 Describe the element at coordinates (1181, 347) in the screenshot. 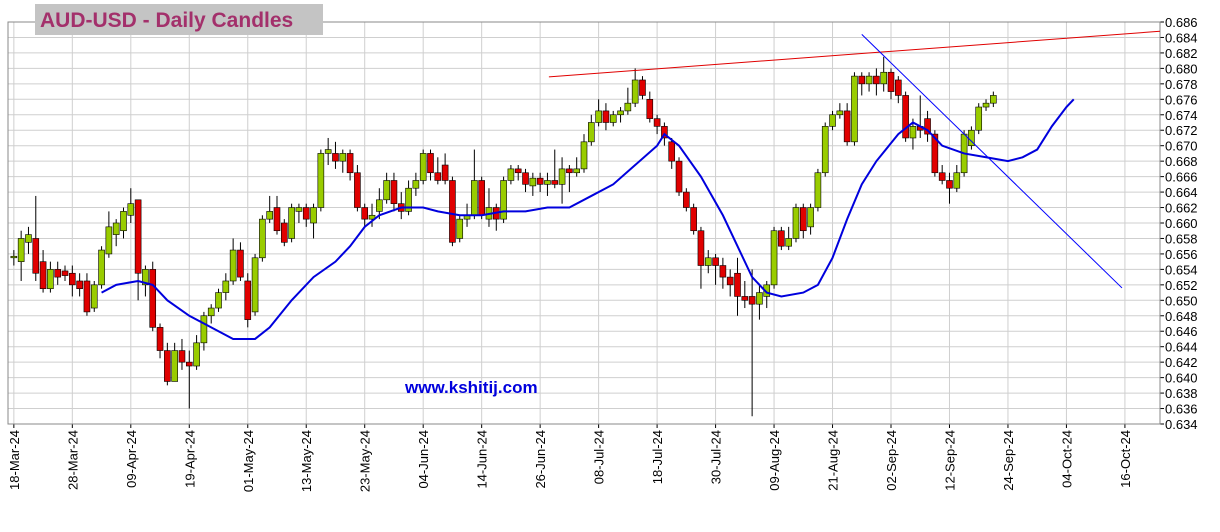

I see `y-tick-label: 0.644` at that location.